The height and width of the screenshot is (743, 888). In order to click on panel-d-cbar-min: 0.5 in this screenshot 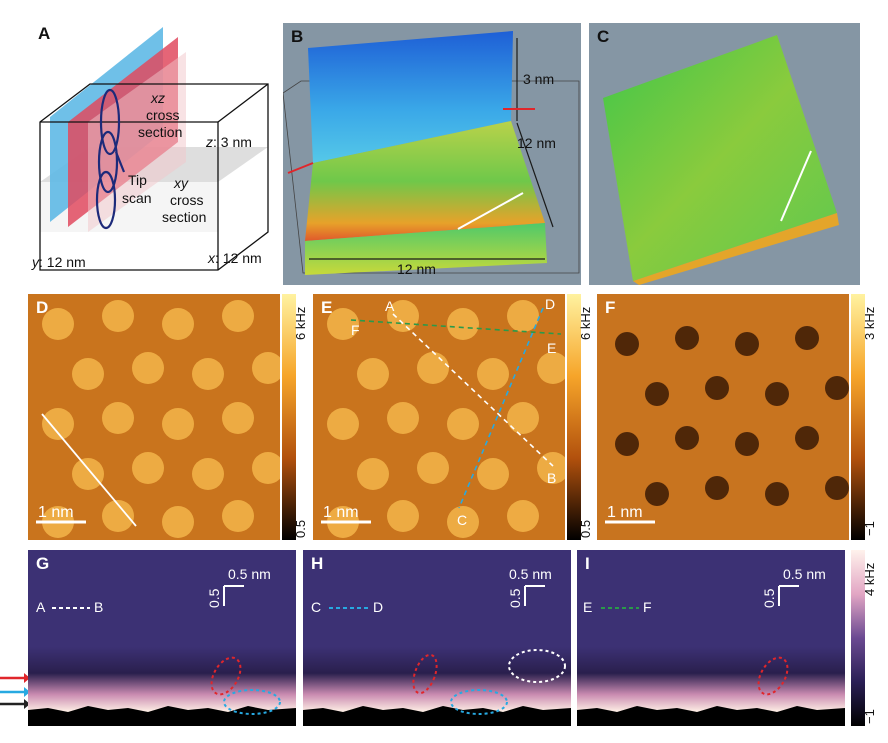, I will do `click(300, 528)`.